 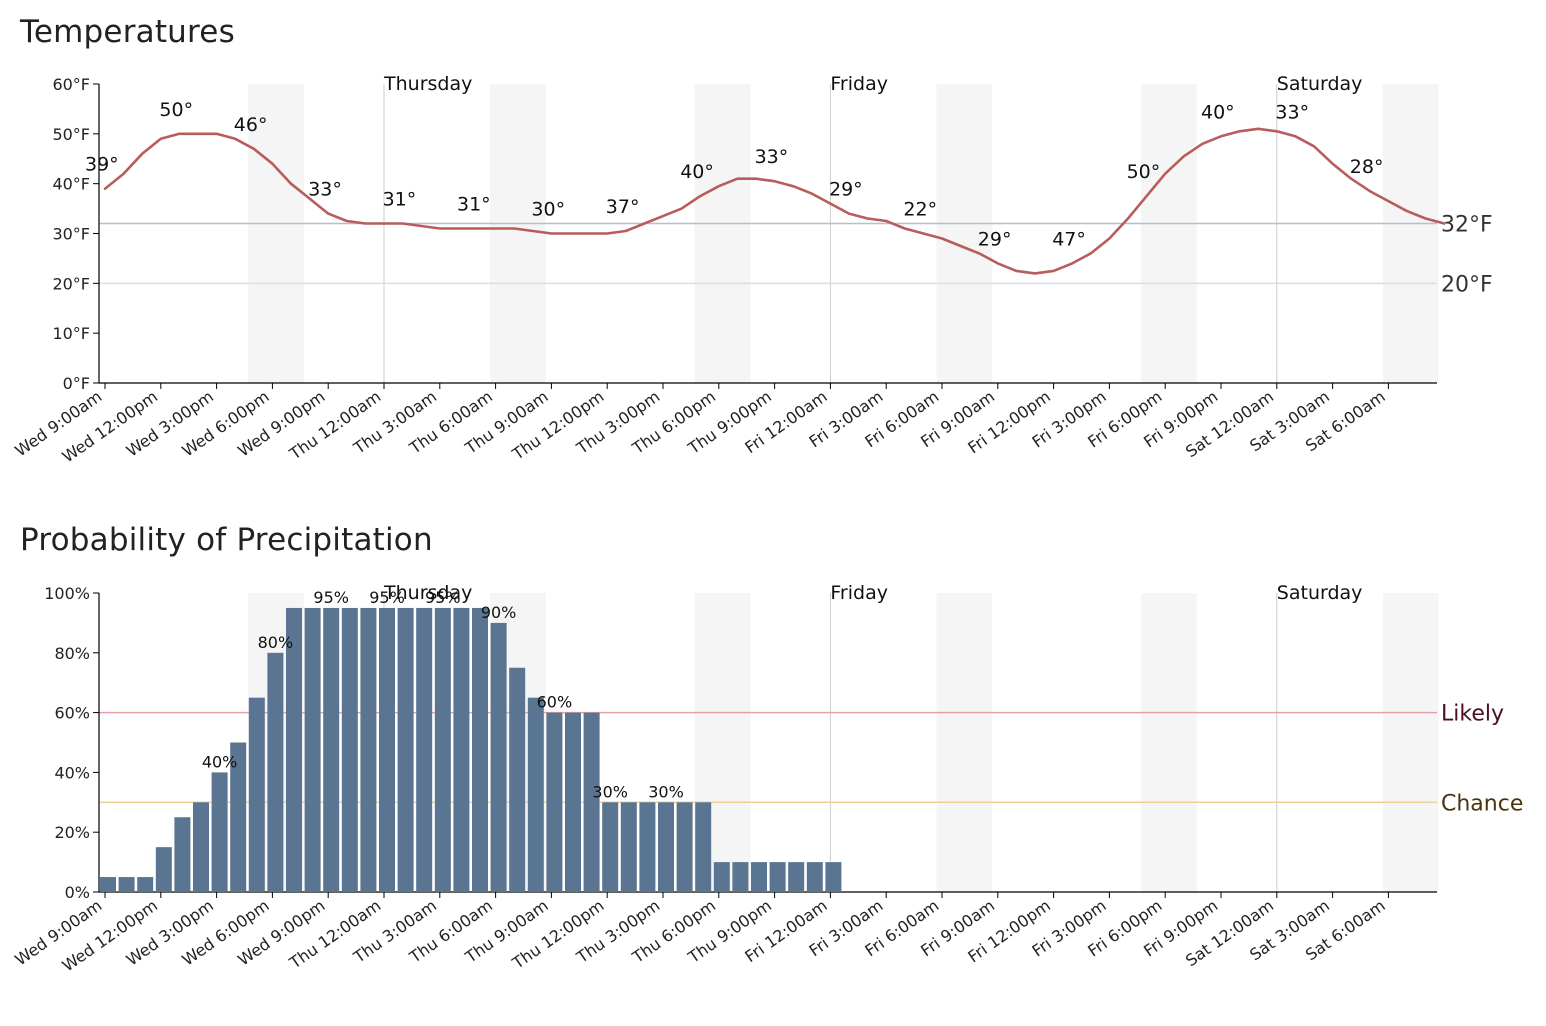 I want to click on temperature-label: 28°, so click(x=1367, y=167).